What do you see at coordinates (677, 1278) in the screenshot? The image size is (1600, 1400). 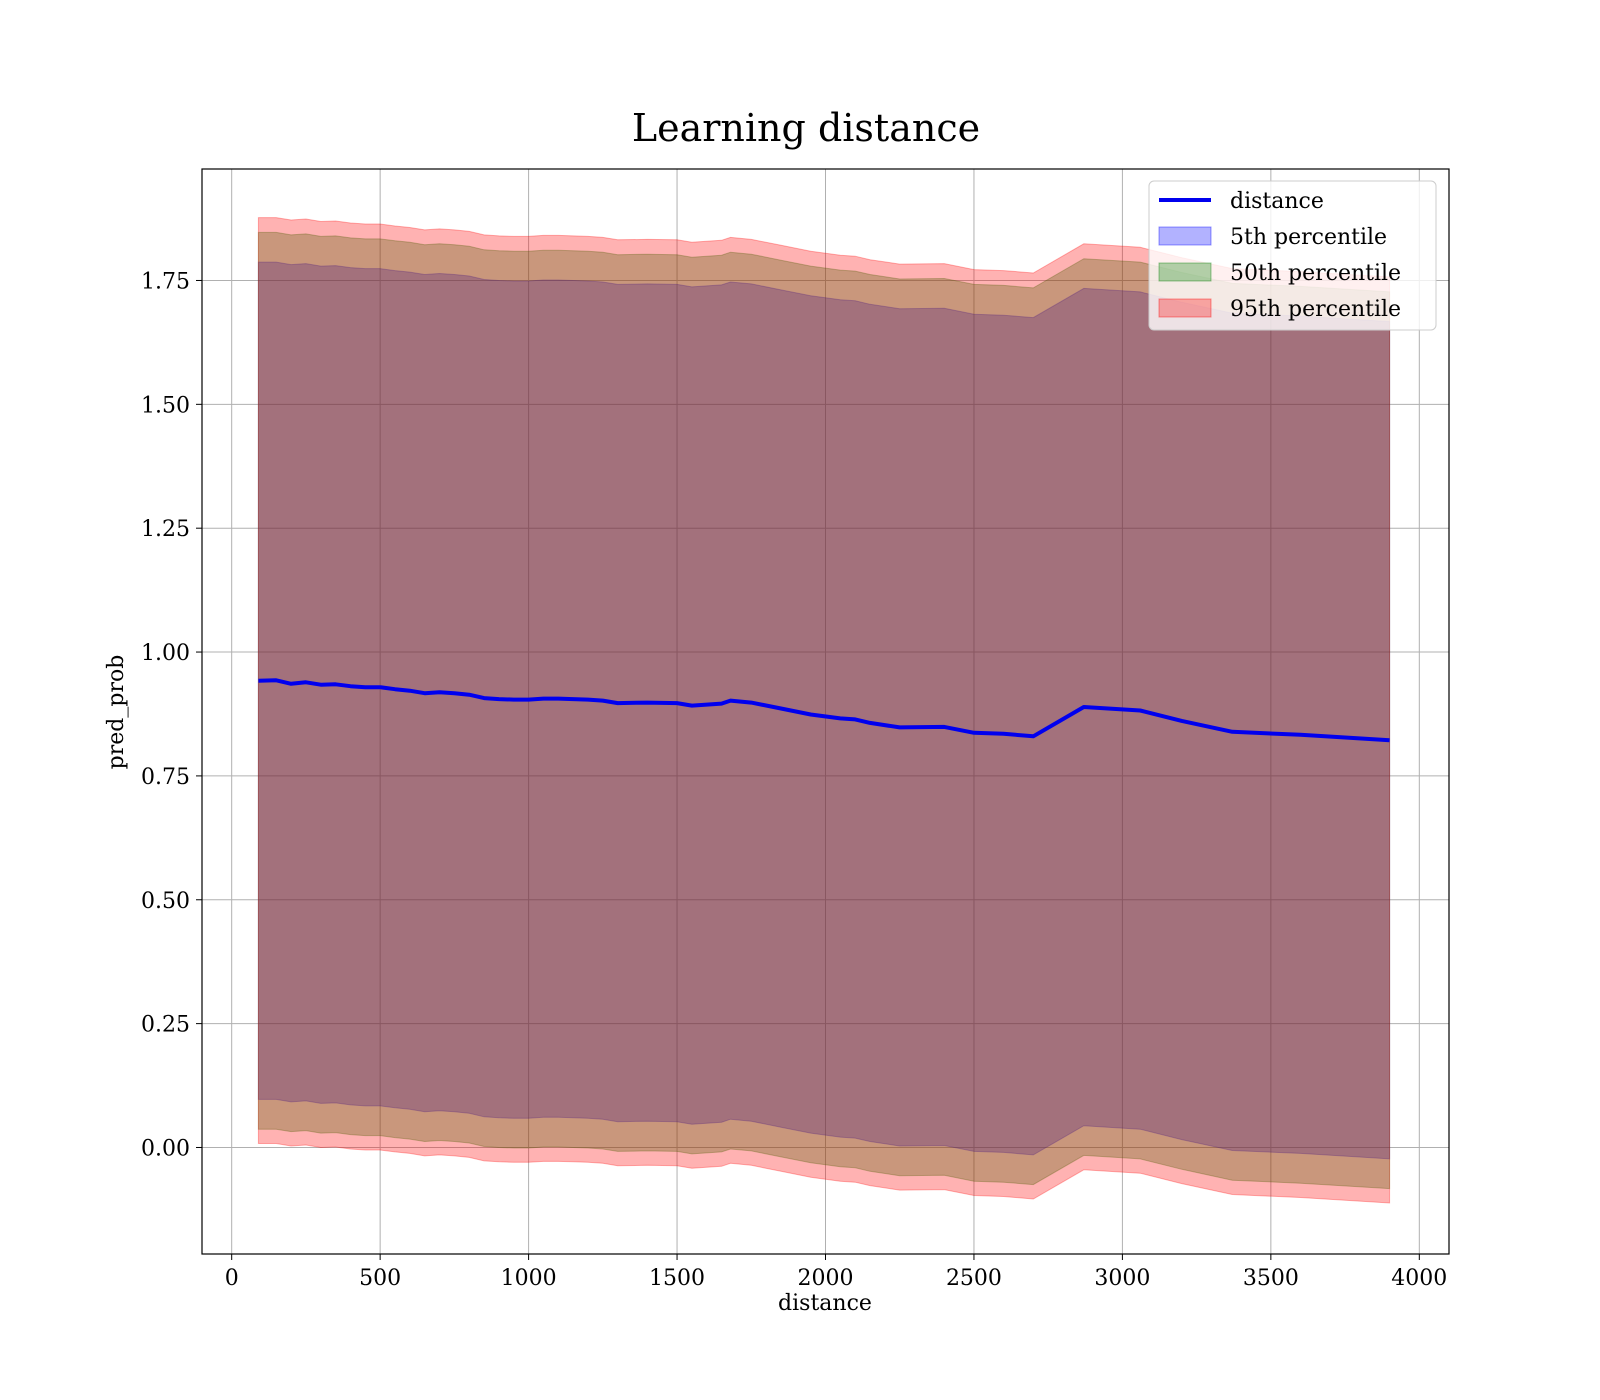 I see `x-tick-label: 1500` at bounding box center [677, 1278].